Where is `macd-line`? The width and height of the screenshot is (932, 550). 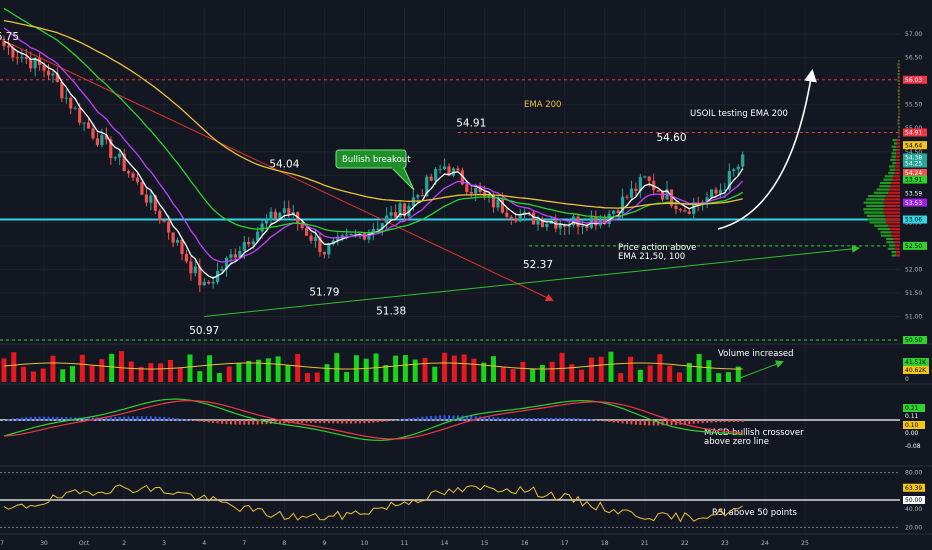 macd-line is located at coordinates (373, 419).